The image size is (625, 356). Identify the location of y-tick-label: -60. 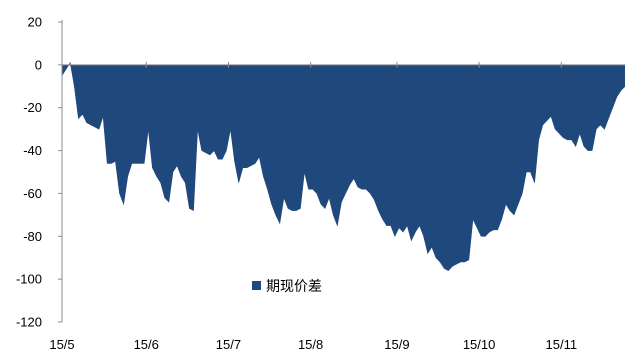
(32, 193).